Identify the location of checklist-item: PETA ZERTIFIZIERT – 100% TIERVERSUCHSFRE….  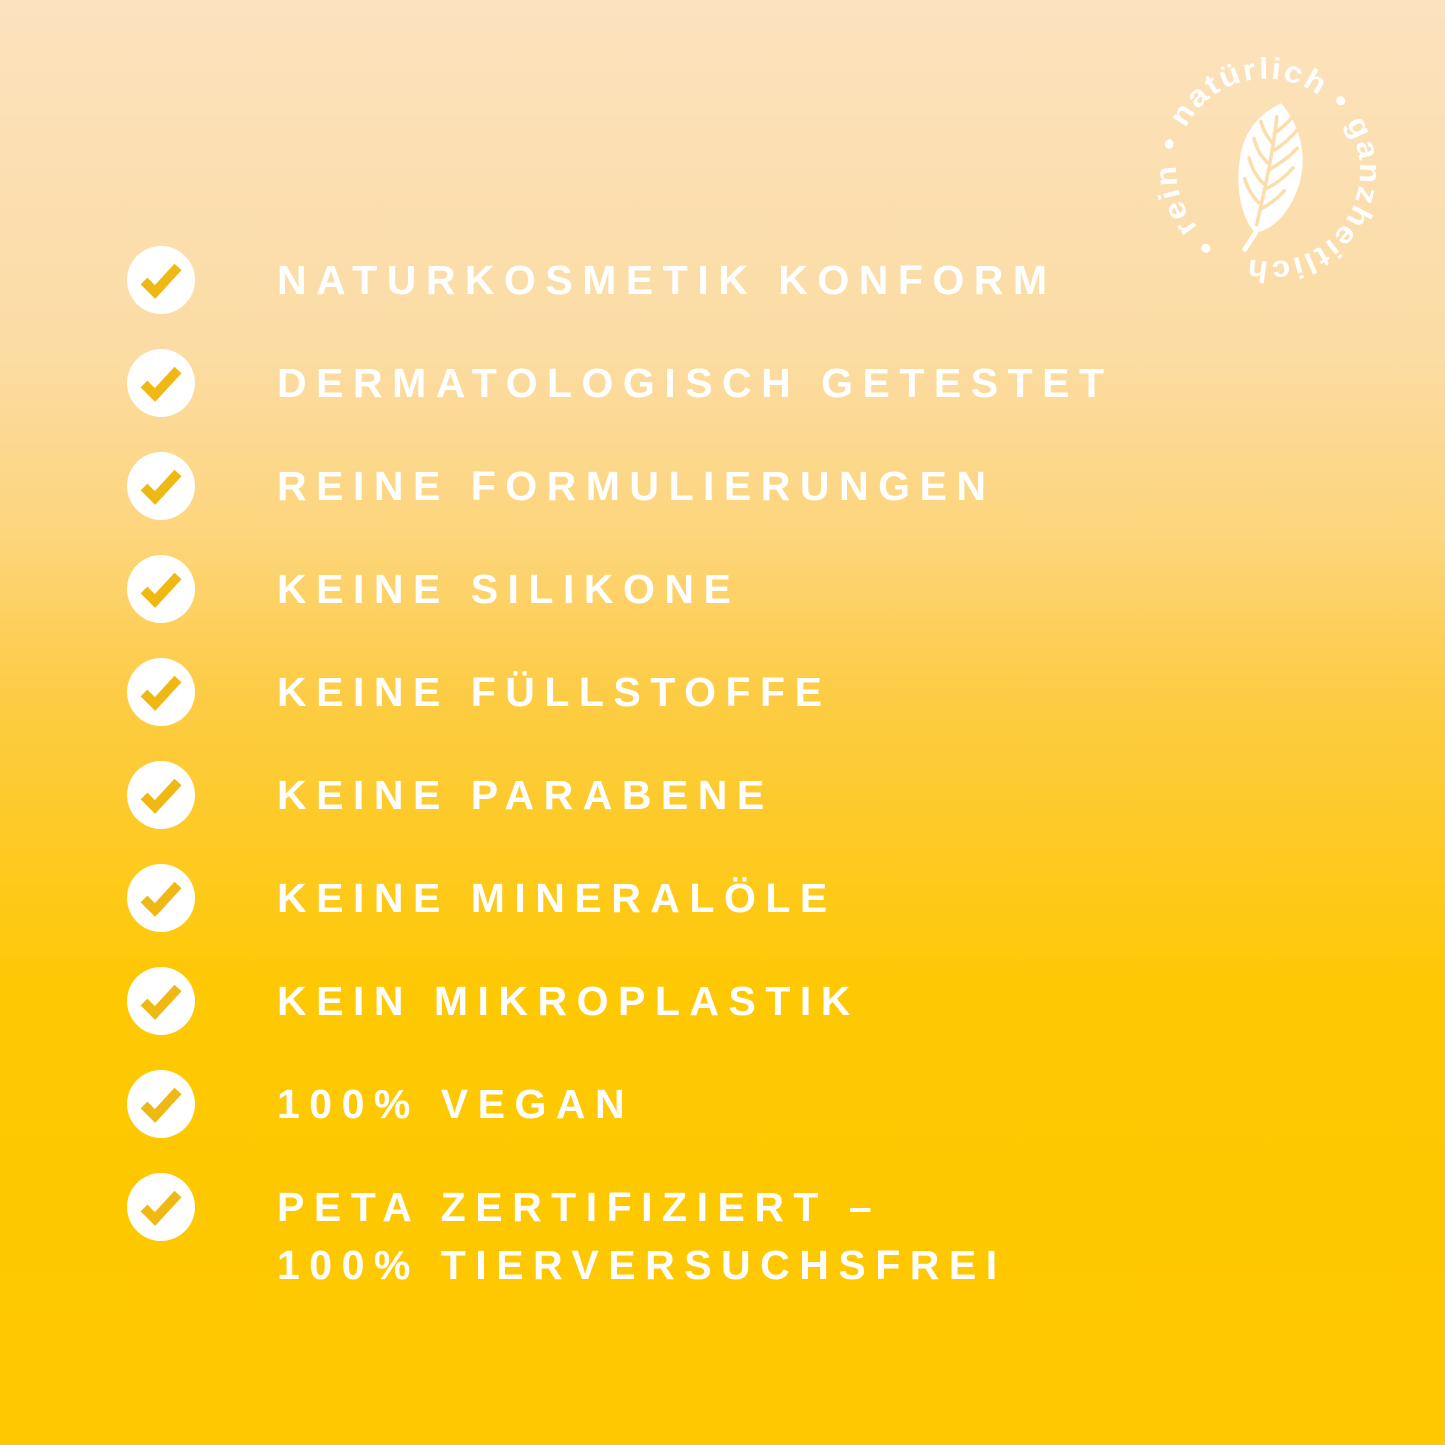
(567, 1233).